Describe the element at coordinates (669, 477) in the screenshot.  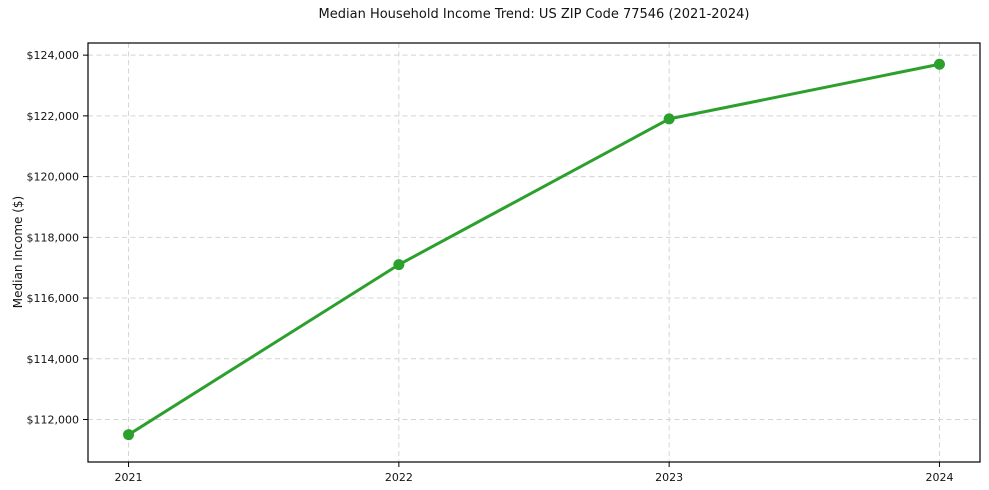
I see `x-tick-label: 2023` at that location.